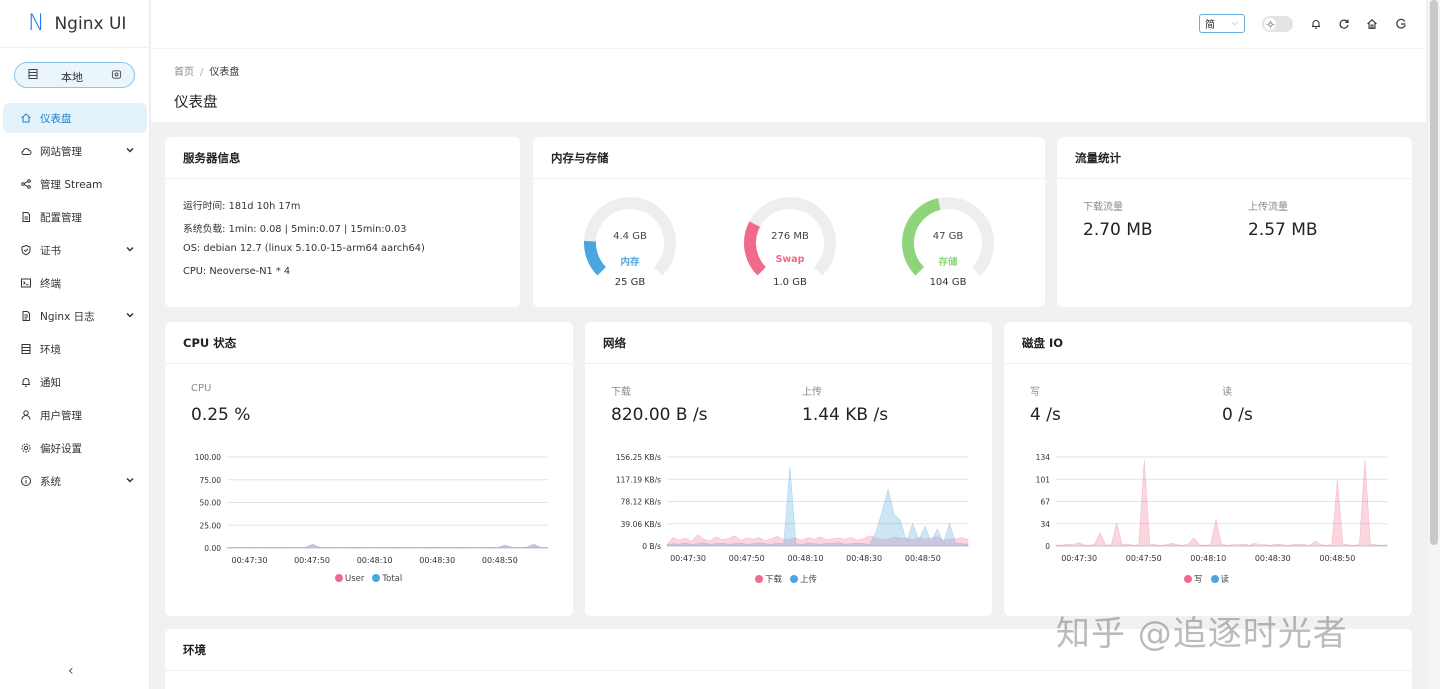  Describe the element at coordinates (33, 75) in the screenshot. I see `server-icon` at that location.